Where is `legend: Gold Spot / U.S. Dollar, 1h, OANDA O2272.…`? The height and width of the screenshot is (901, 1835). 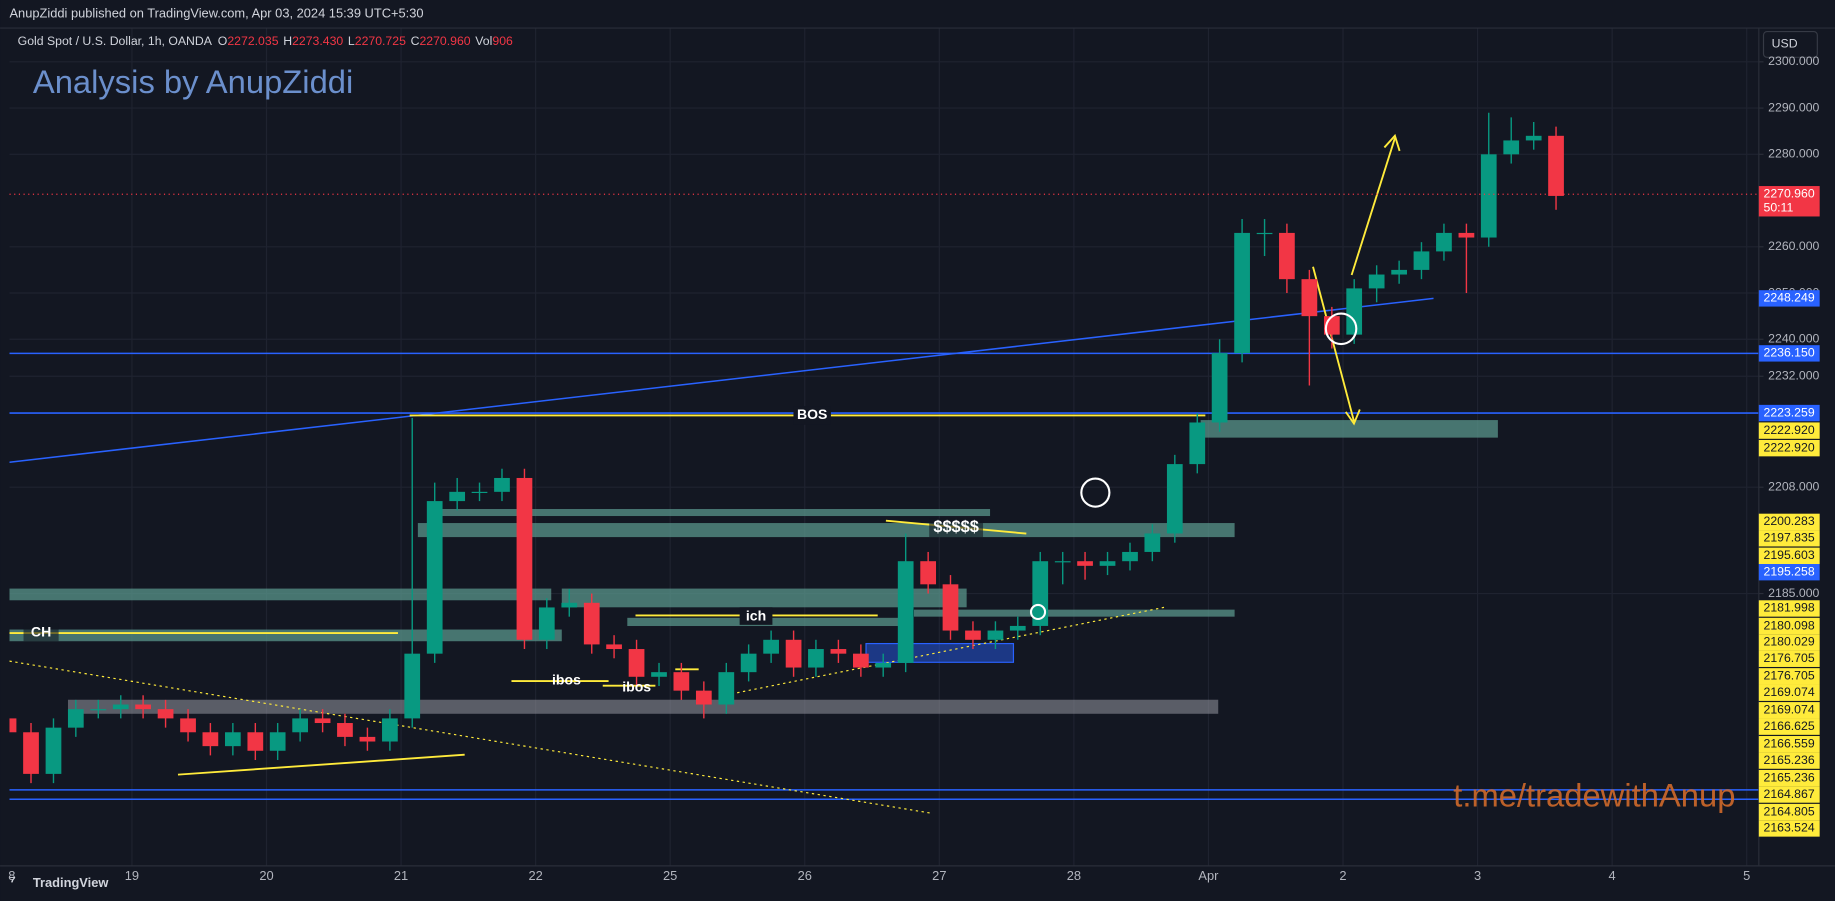
legend: Gold Spot / U.S. Dollar, 1h, OANDA O2272.… is located at coordinates (265, 41).